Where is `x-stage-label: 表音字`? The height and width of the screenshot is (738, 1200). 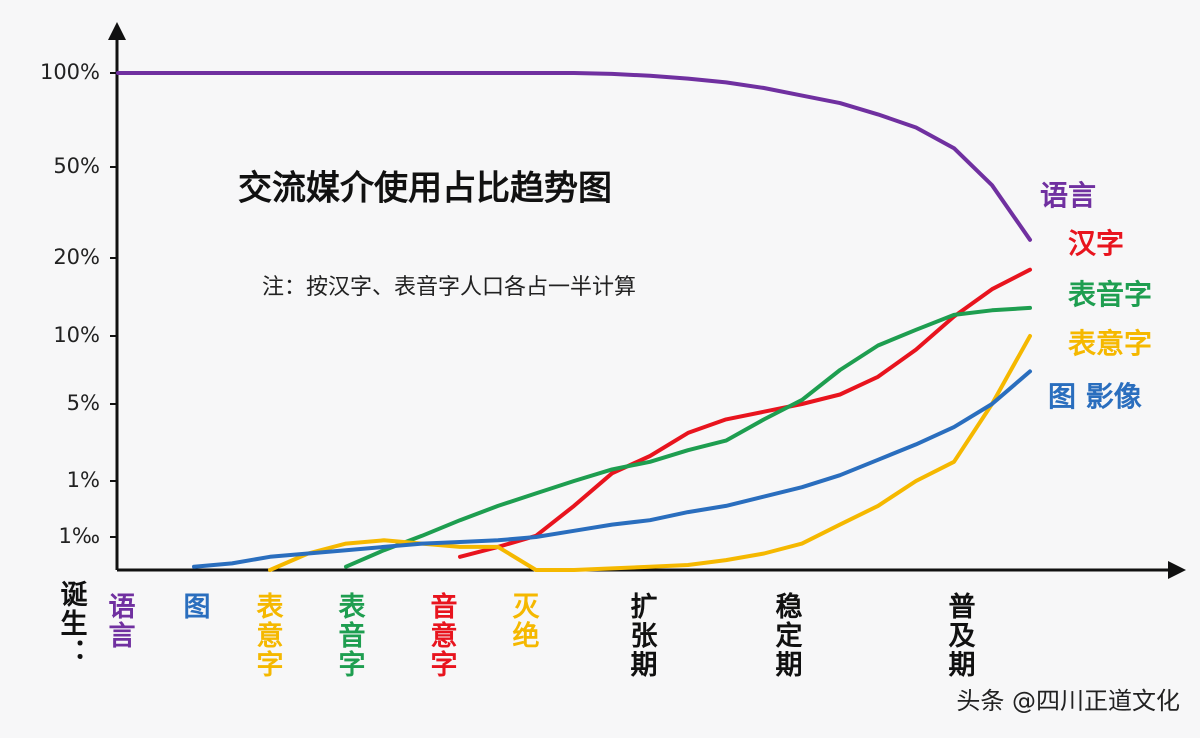 x-stage-label: 表音字 is located at coordinates (350, 635).